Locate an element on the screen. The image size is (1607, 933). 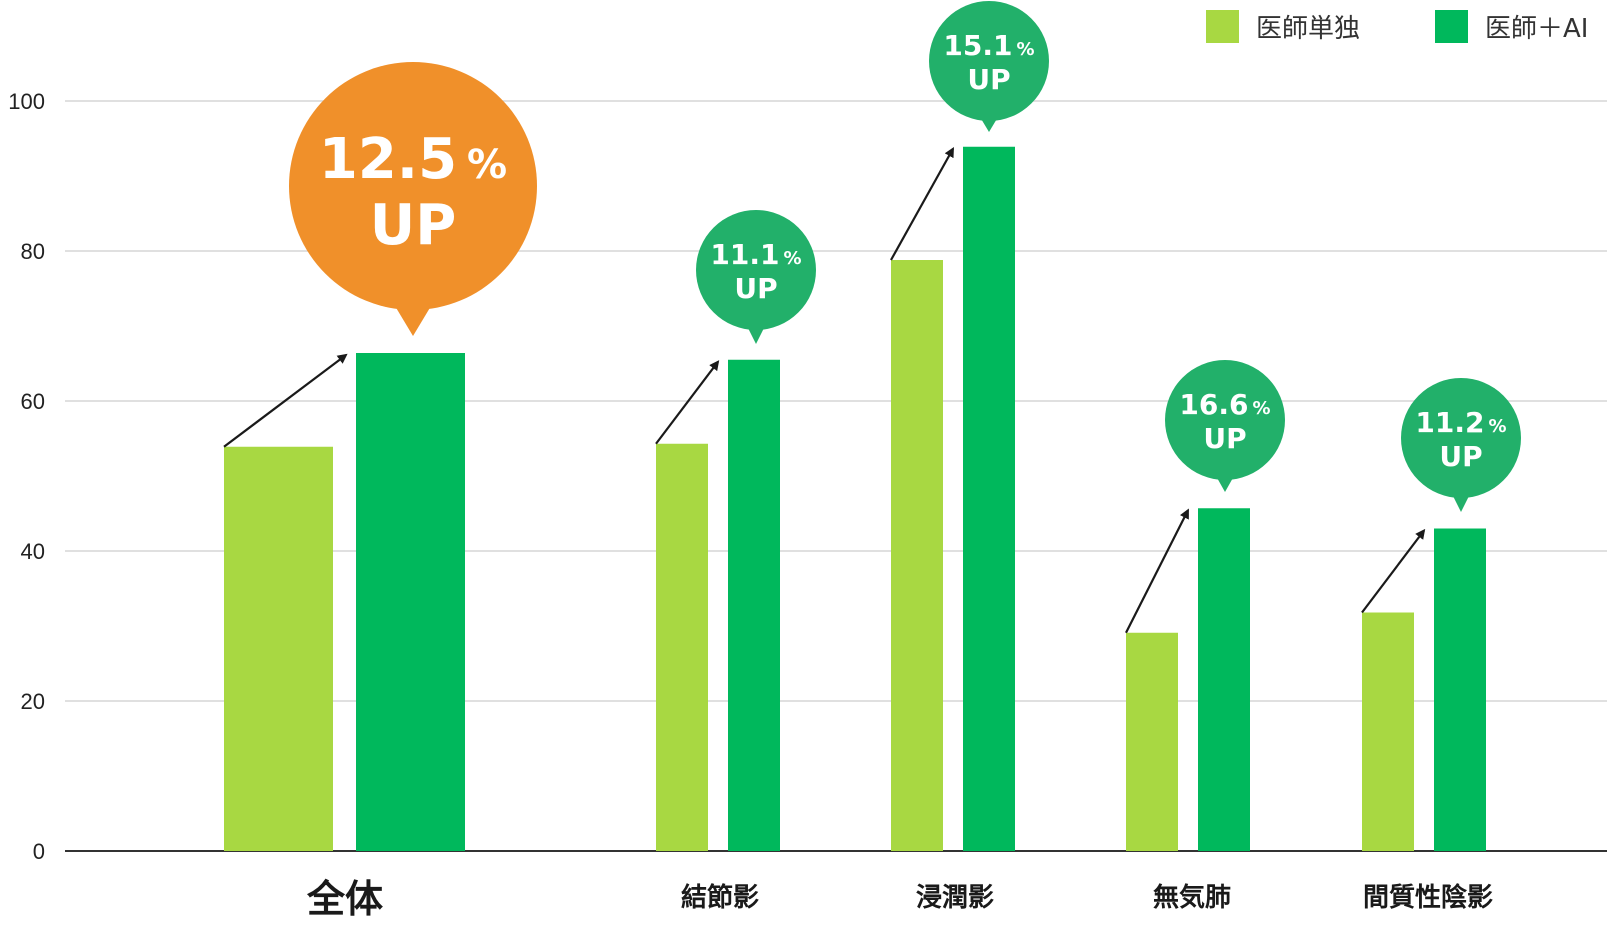
improvement-value: 16.6% is located at coordinates (1224, 404).